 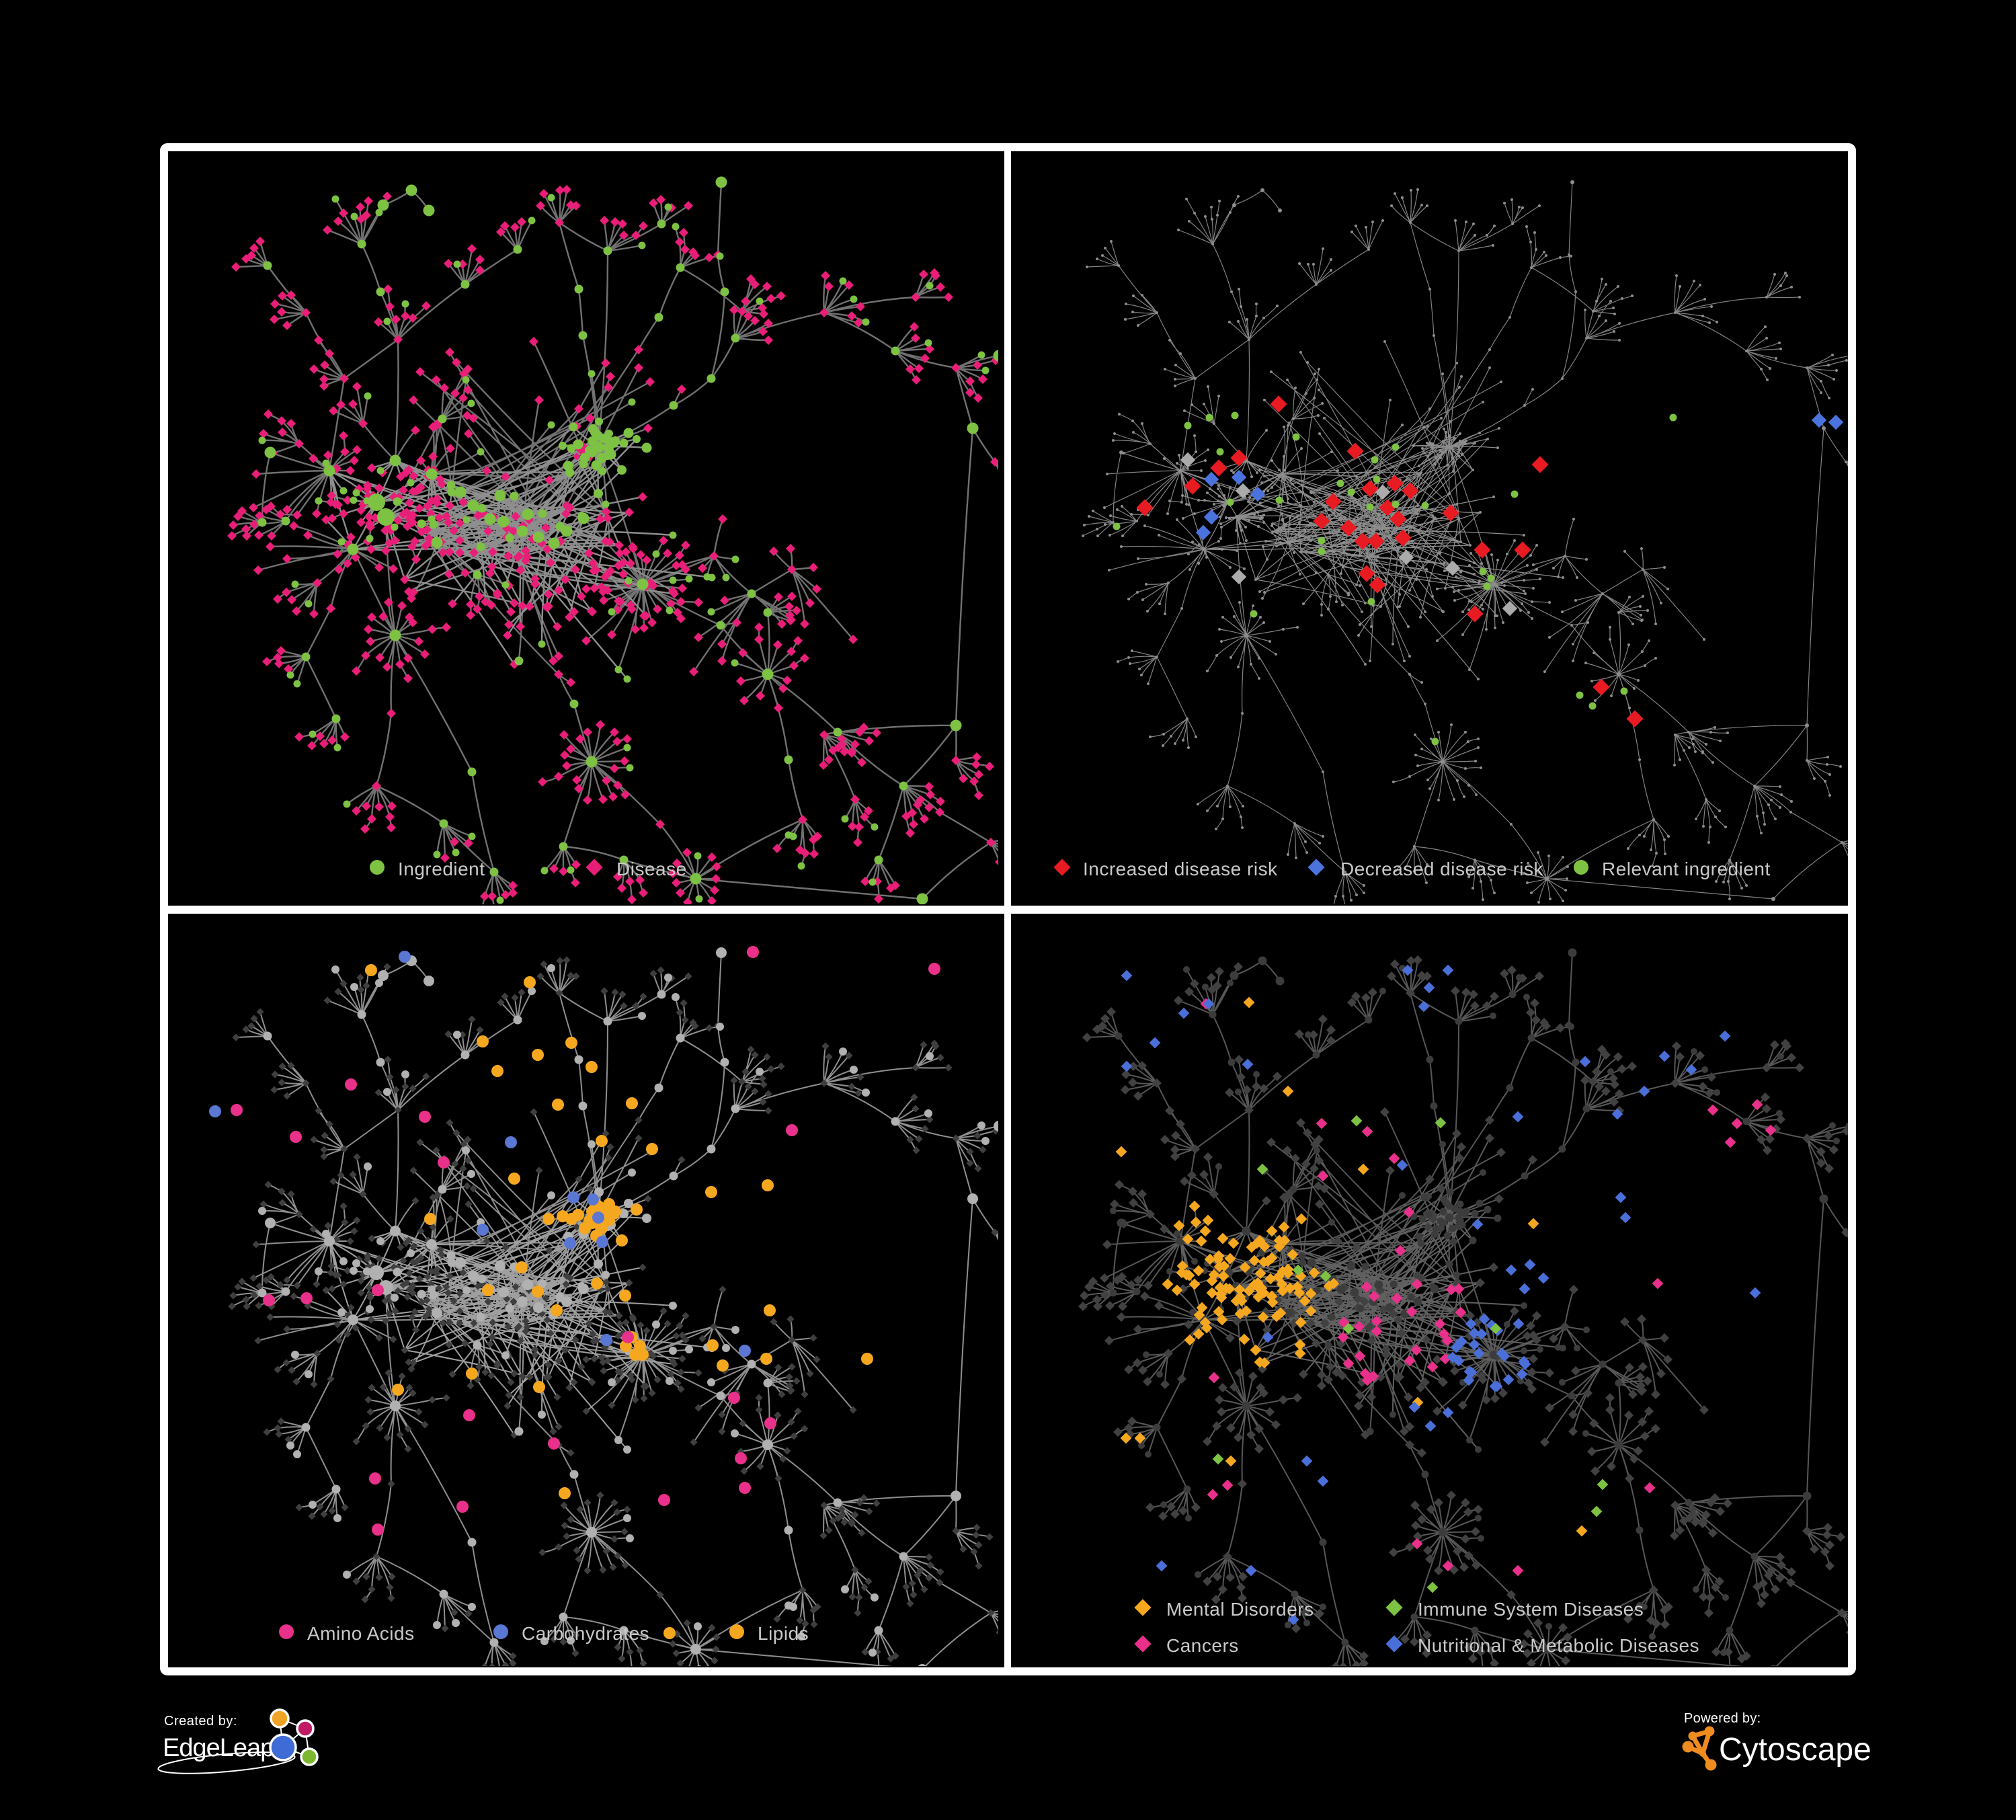 What do you see at coordinates (361, 1633) in the screenshot?
I see `svg-text: Amino Acids` at bounding box center [361, 1633].